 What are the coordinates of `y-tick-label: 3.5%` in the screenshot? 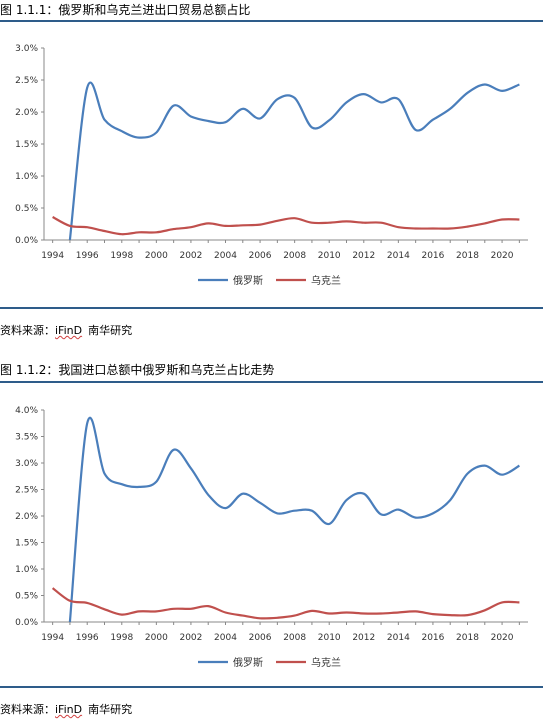 It's located at (26, 438).